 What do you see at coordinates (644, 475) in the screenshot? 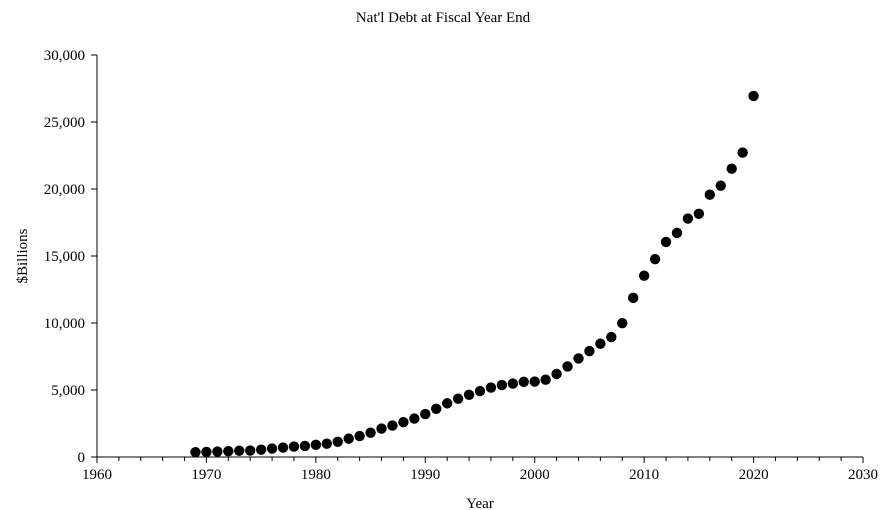
I see `x-tick-label: 2010` at bounding box center [644, 475].